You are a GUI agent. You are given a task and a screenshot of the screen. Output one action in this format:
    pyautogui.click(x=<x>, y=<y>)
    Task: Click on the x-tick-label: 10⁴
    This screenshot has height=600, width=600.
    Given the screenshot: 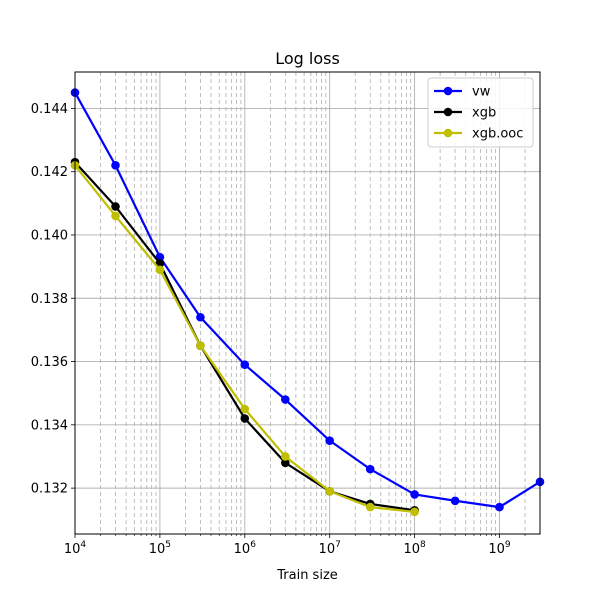 What is the action you would take?
    pyautogui.click(x=75, y=548)
    